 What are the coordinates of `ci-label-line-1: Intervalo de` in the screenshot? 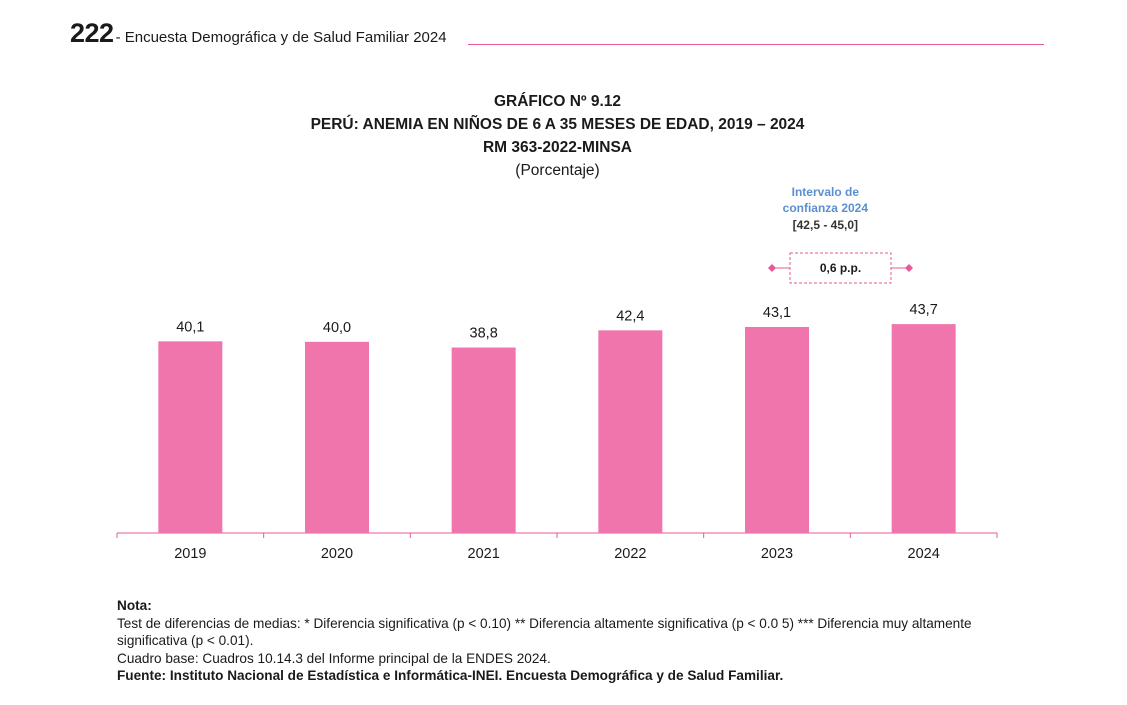 It's located at (826, 192).